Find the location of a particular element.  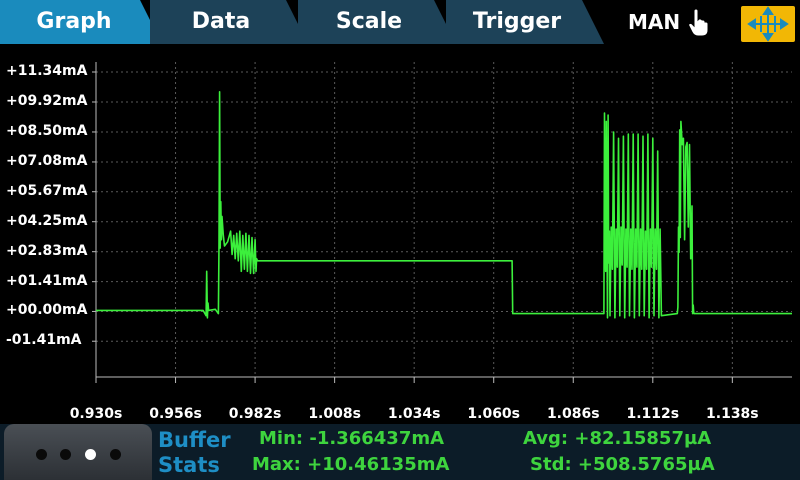

tab-graph-shape is located at coordinates (81, 22).